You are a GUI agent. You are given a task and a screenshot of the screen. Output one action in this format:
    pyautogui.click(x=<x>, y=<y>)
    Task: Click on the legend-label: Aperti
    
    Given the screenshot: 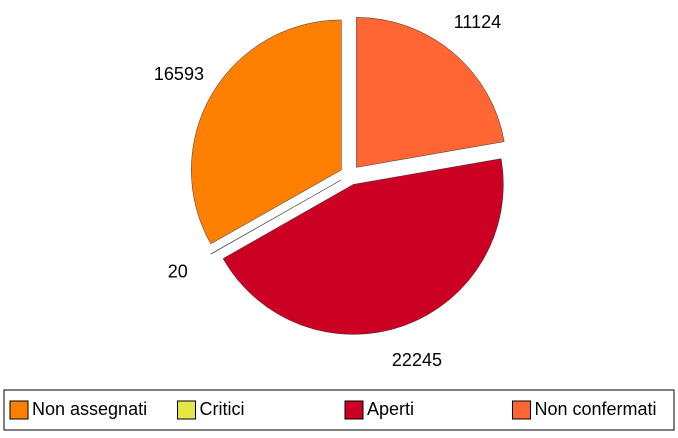 What is the action you would take?
    pyautogui.click(x=390, y=409)
    